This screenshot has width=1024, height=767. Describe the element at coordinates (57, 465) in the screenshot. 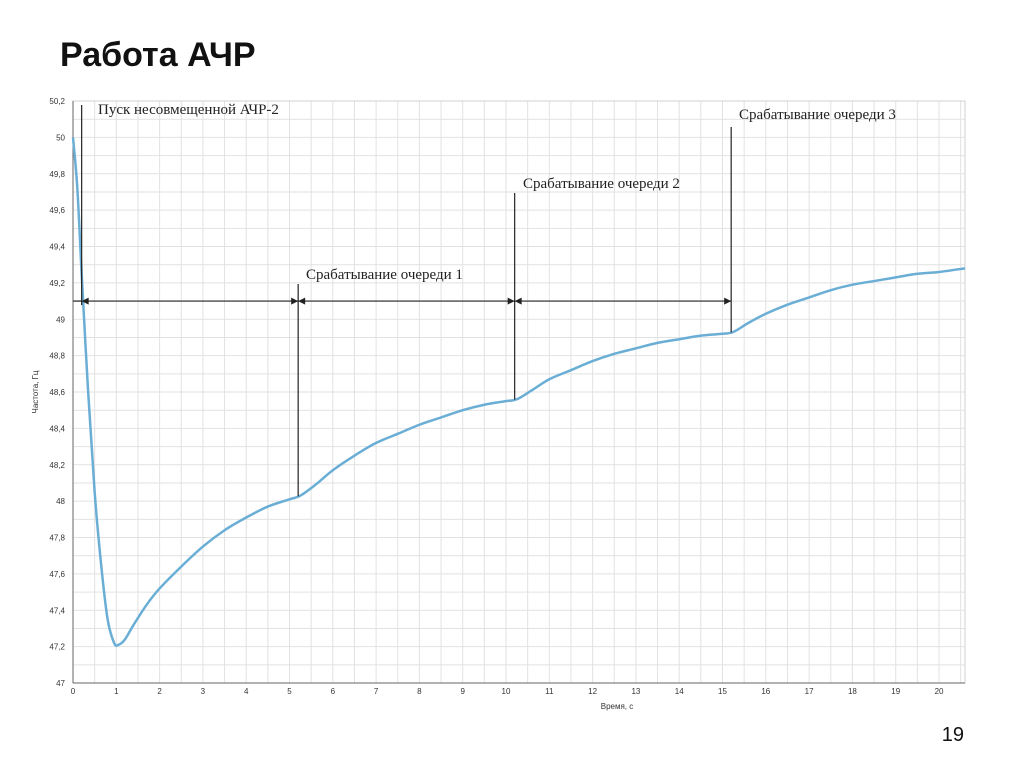

I see `y-tick-label: 48,2` at that location.